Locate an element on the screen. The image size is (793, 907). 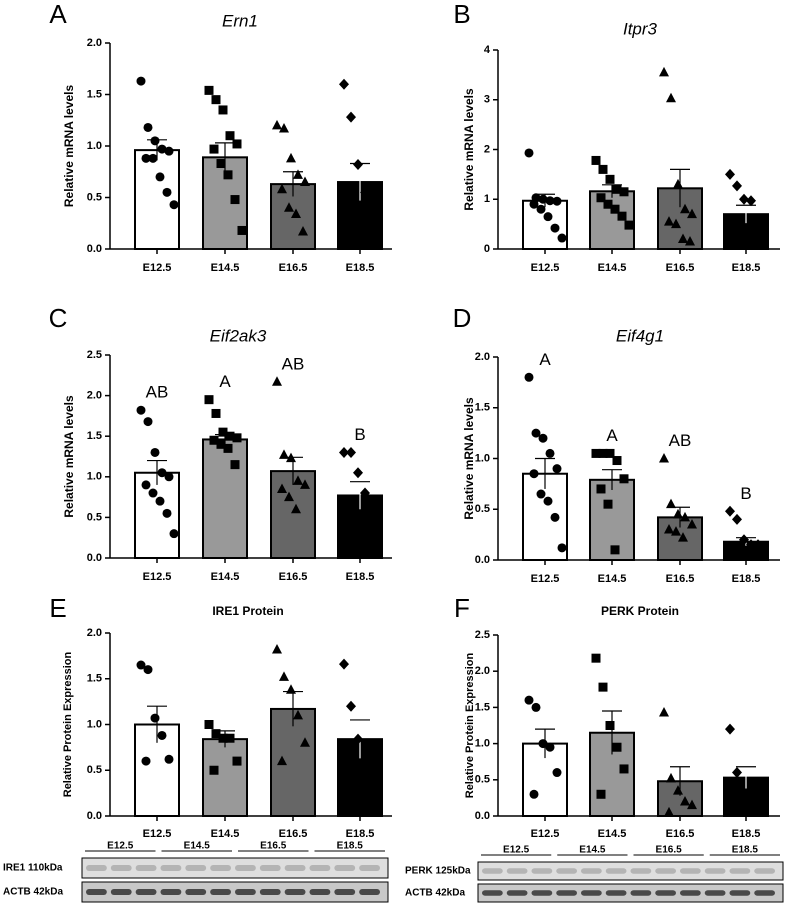
y-axis-label: Relative Protein Expression is located at coordinates (68, 724).